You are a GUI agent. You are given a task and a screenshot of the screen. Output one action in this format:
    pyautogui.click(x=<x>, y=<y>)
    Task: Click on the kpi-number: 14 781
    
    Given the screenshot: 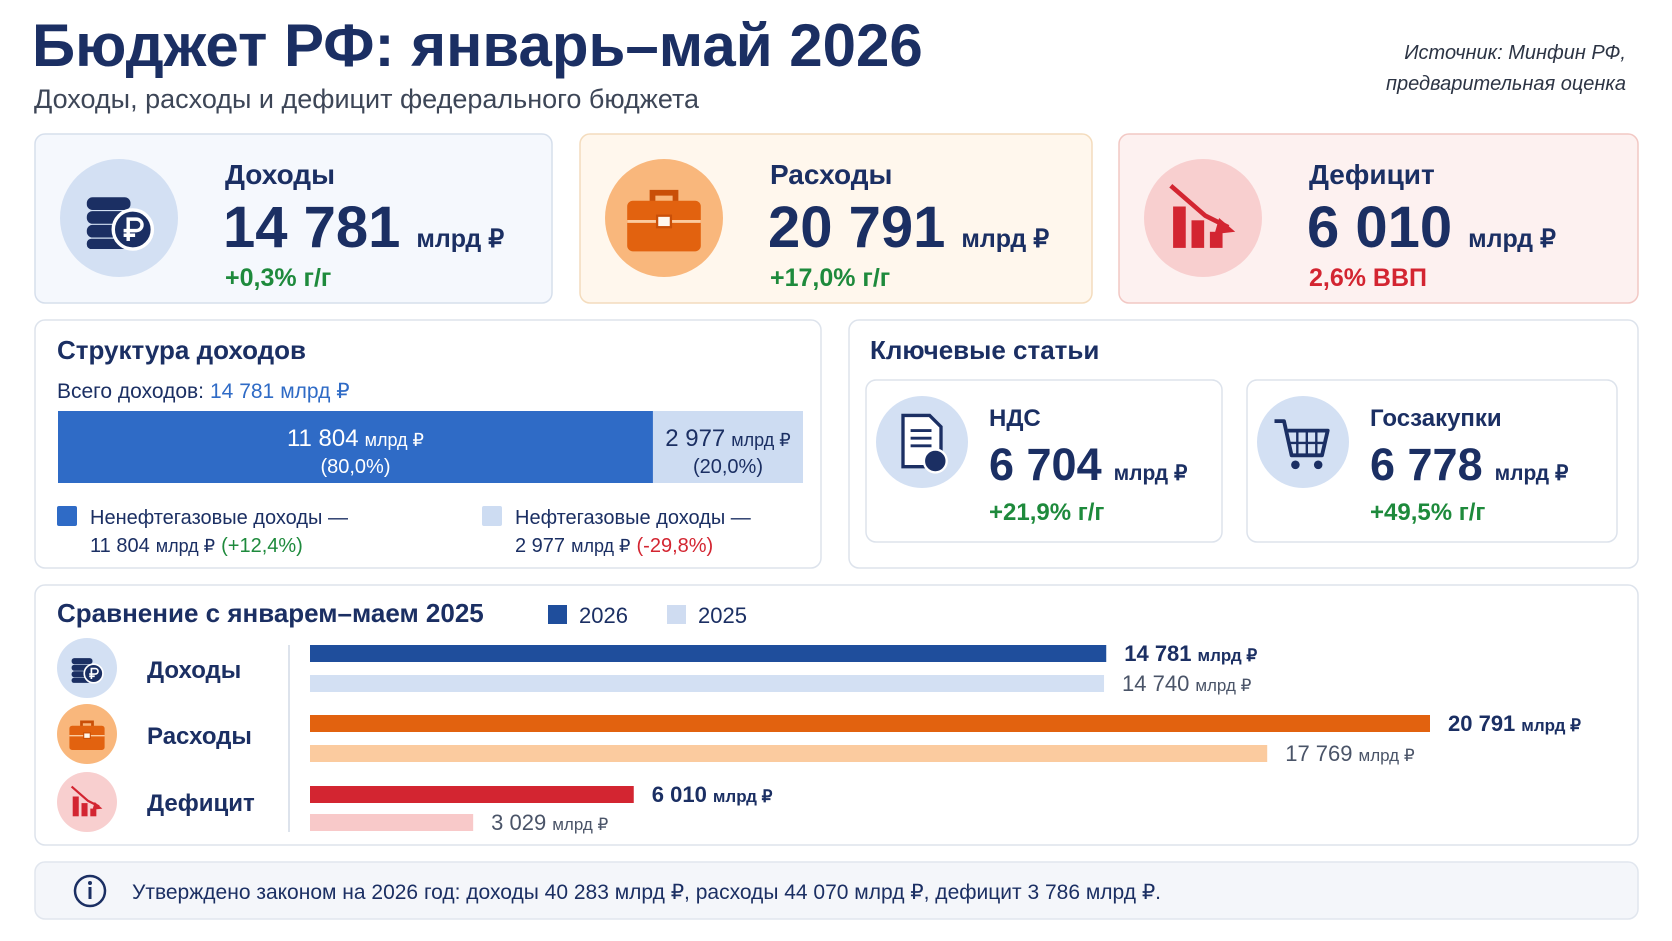 What is the action you would take?
    pyautogui.click(x=311, y=227)
    